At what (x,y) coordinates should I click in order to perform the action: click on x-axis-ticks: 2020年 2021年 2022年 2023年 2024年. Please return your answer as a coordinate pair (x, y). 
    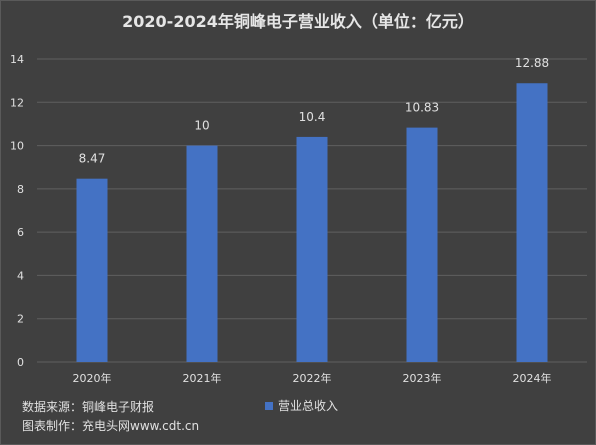
    Looking at the image, I should click on (312, 378).